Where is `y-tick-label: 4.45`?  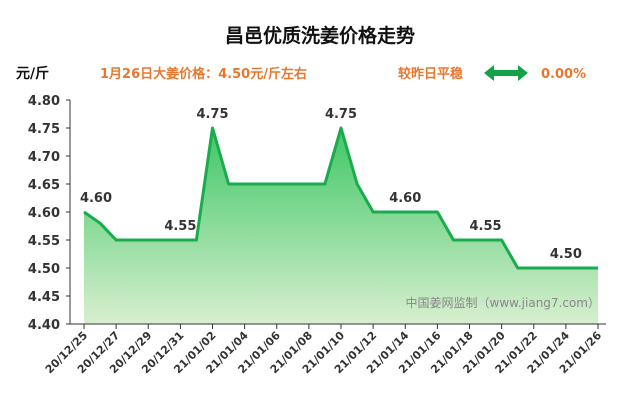
y-tick-label: 4.45 is located at coordinates (44, 297).